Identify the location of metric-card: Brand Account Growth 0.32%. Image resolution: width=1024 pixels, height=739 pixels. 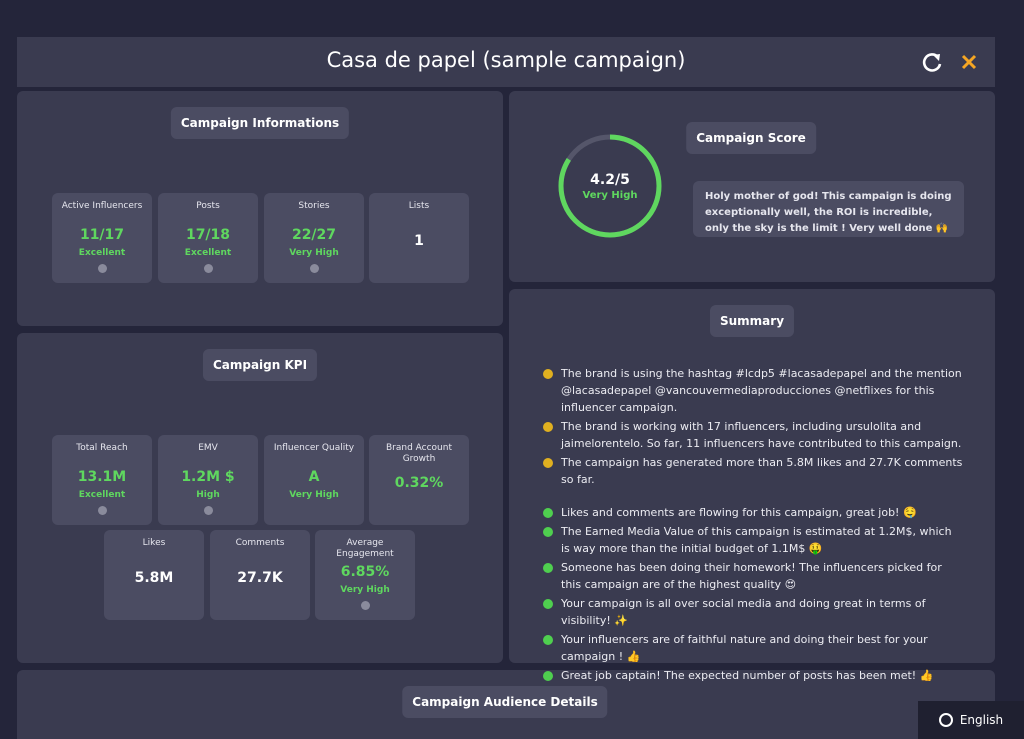
(419, 480).